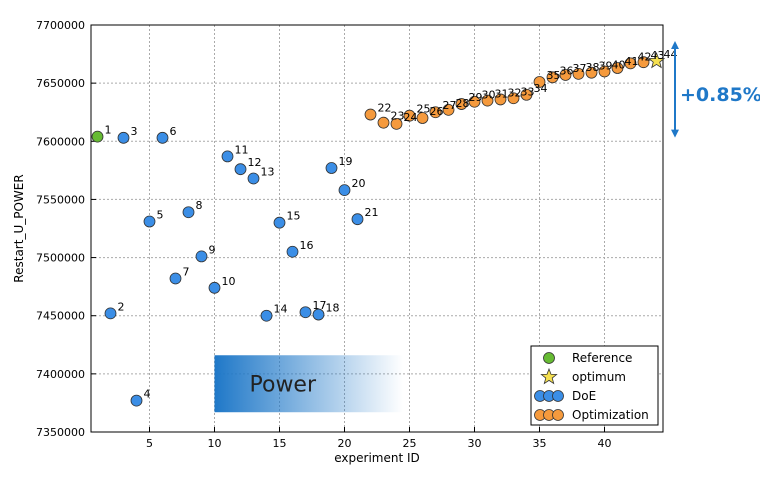  I want to click on y-tick-label: 7700000, so click(60, 25).